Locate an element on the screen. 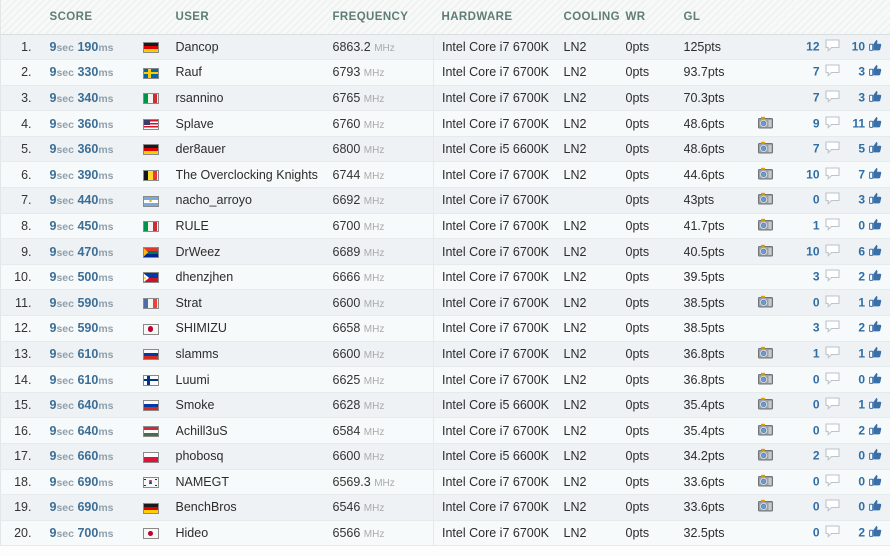  cell-likes: 3 is located at coordinates (866, 98).